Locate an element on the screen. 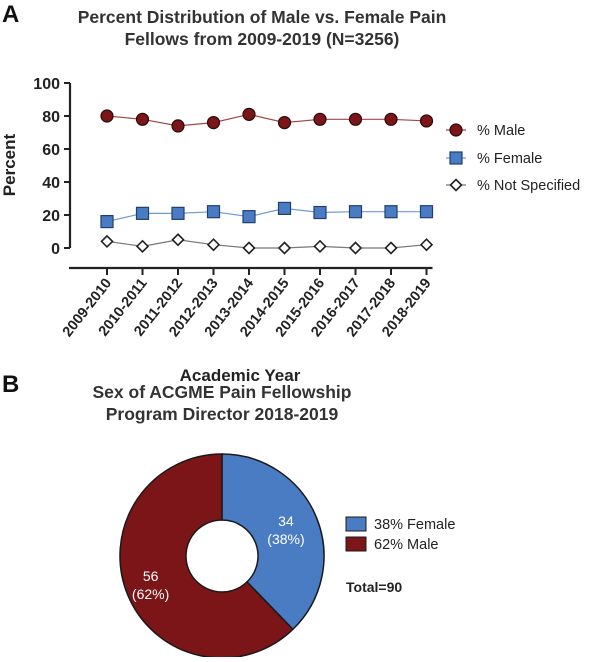  y-tick-label: 80 is located at coordinates (51, 117).